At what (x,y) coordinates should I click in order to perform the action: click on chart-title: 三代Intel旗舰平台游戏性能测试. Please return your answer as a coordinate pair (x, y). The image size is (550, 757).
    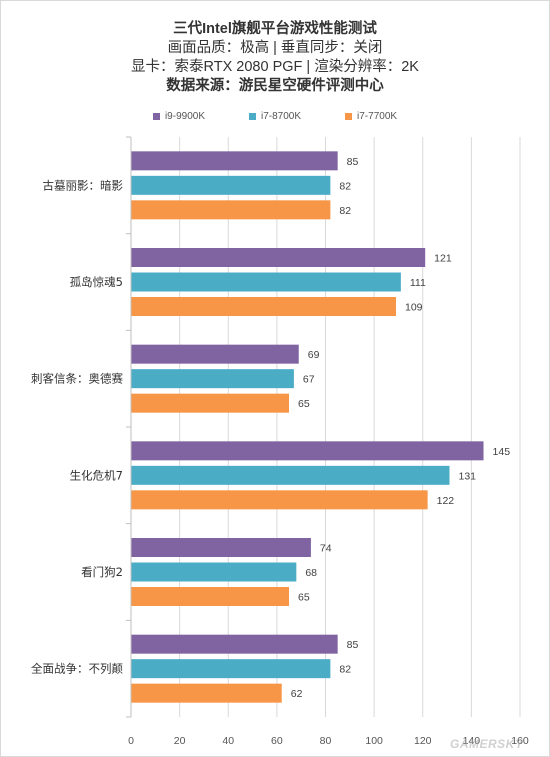
    Looking at the image, I should click on (275, 29).